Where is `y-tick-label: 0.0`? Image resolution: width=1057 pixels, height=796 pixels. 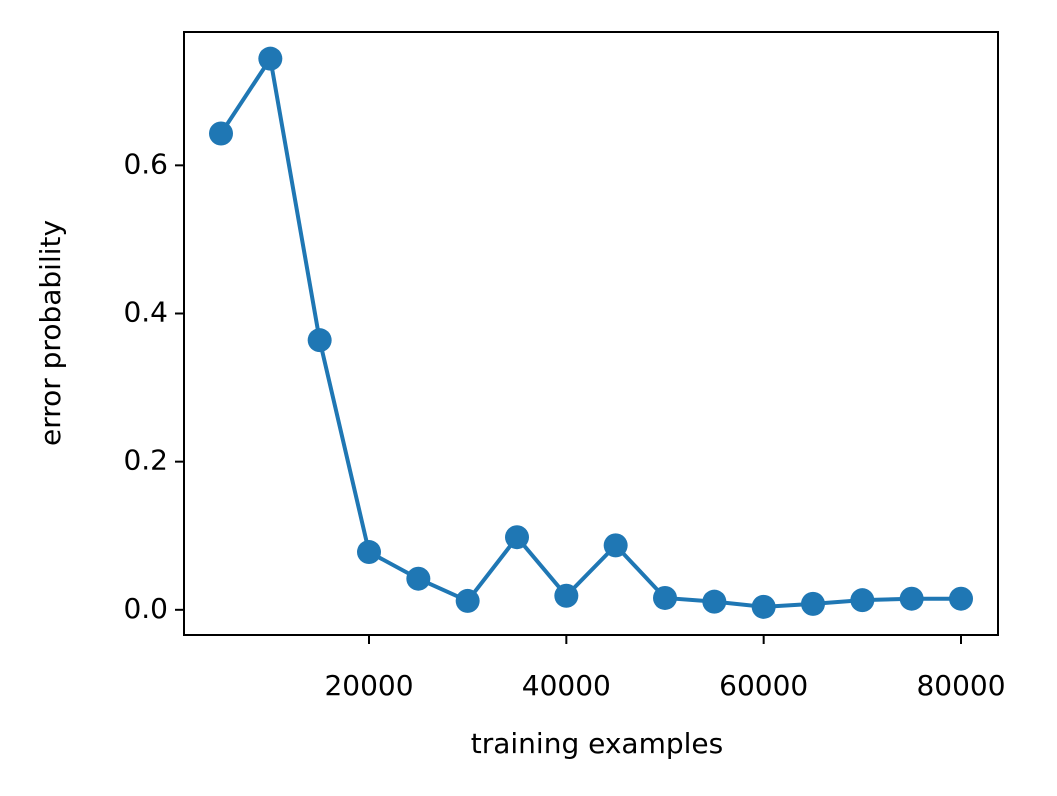
y-tick-label: 0.0 is located at coordinates (145, 608).